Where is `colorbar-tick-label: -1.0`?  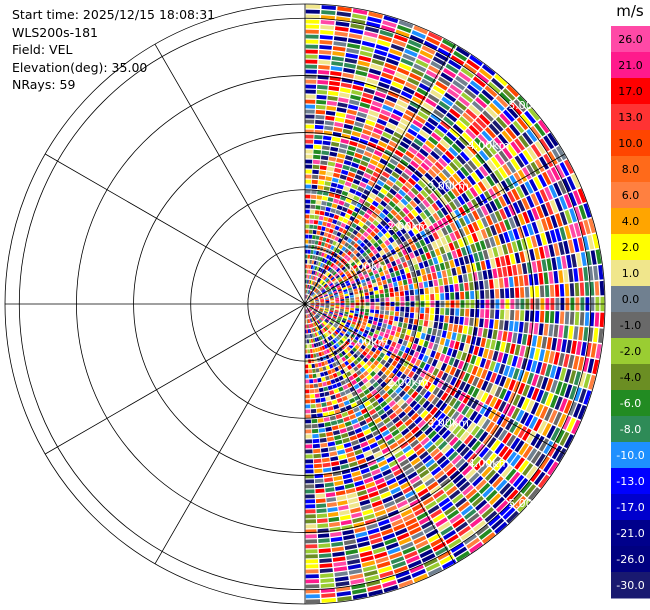 colorbar-tick-label: -1.0 is located at coordinates (630, 325).